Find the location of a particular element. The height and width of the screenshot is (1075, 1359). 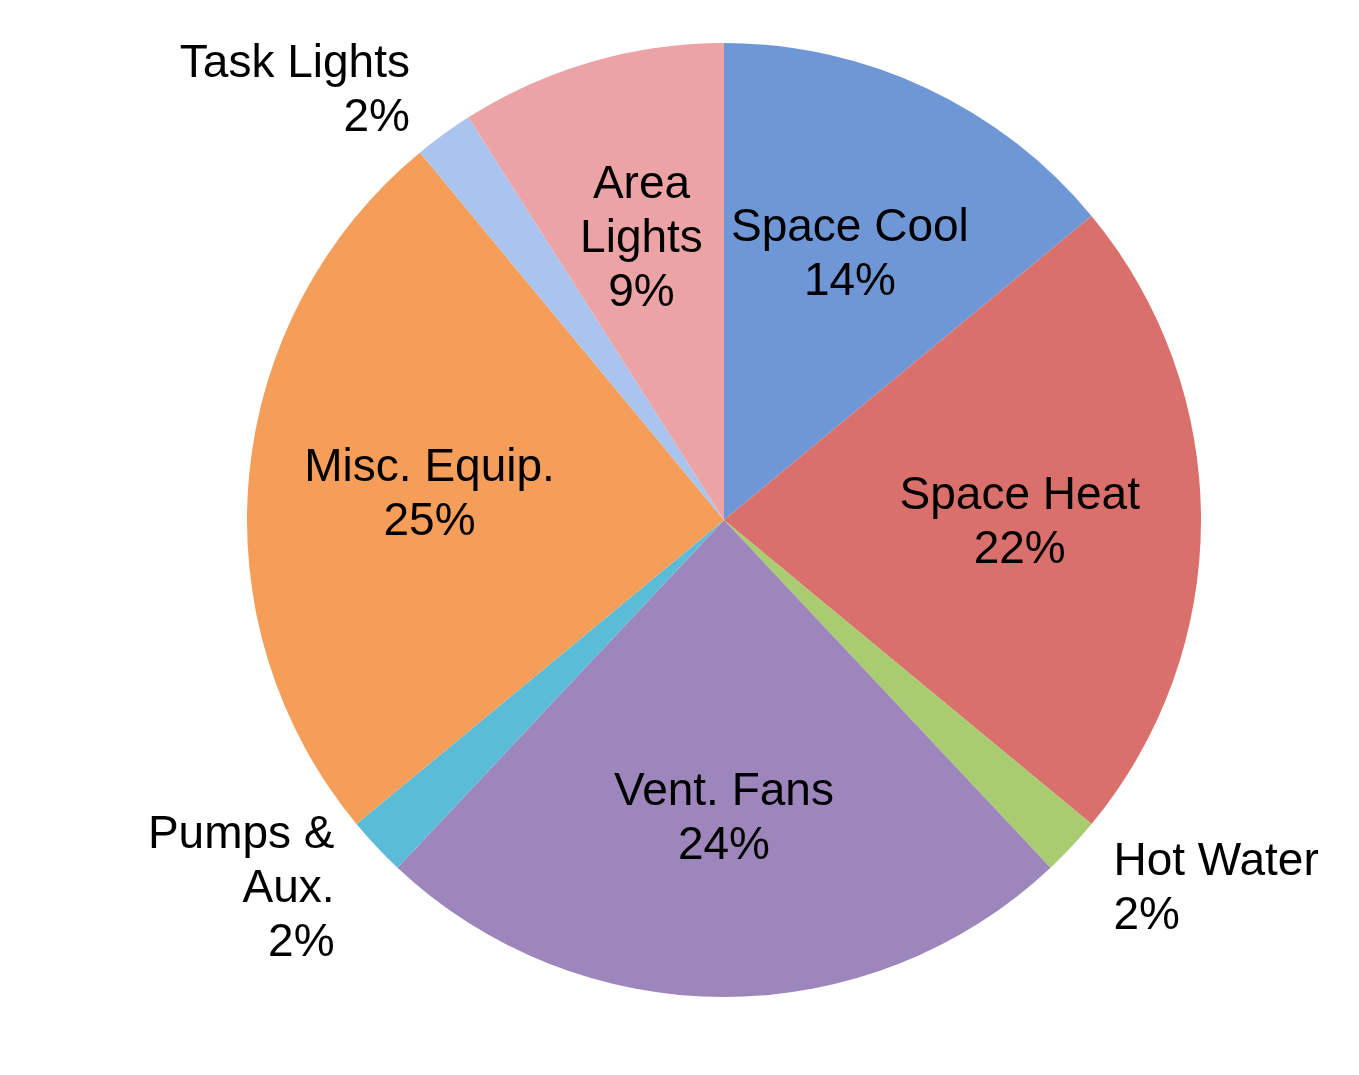

slice-label: Space Heat is located at coordinates (1020, 493).